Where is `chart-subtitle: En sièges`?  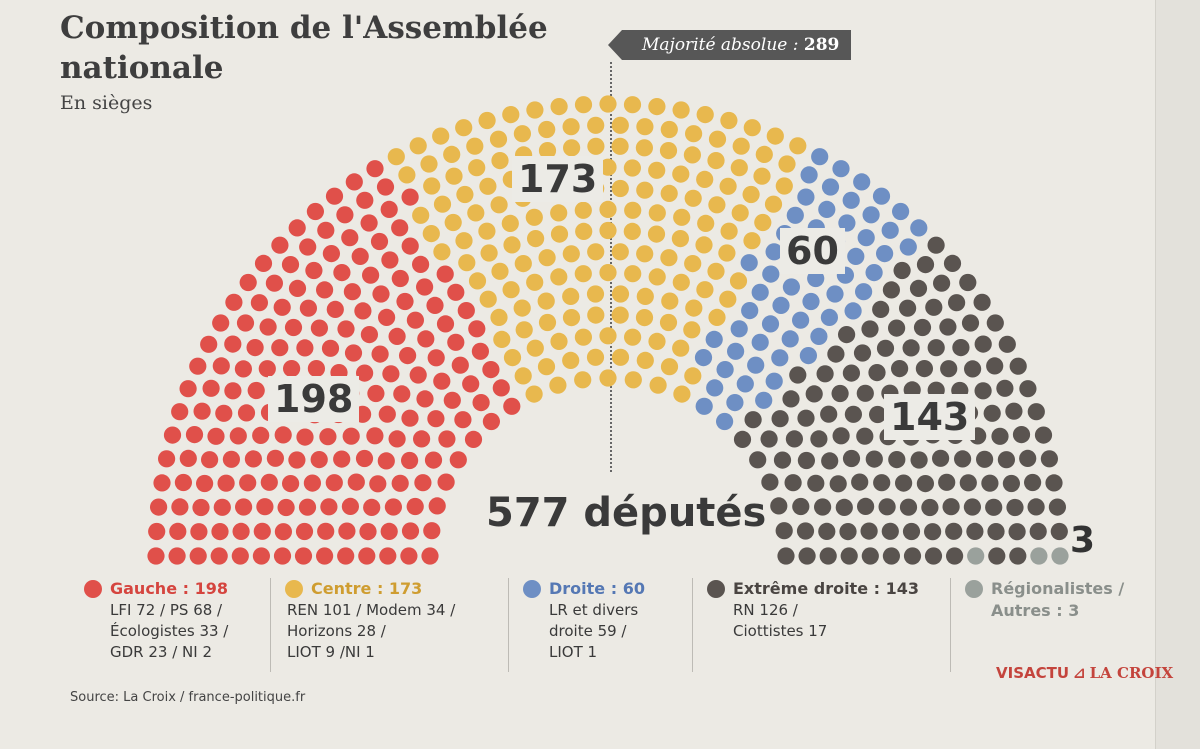
chart-subtitle: En sièges is located at coordinates (106, 103).